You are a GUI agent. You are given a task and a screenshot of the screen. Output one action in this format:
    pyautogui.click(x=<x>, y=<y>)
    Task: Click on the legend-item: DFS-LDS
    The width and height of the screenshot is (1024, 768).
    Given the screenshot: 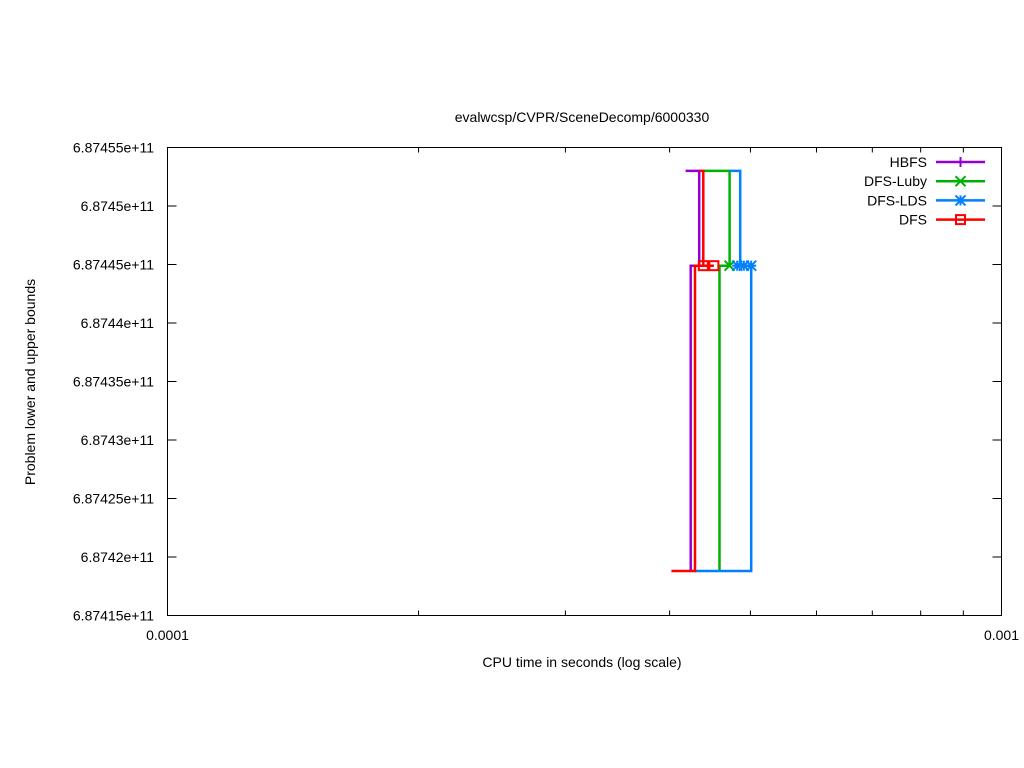 What is the action you would take?
    pyautogui.click(x=926, y=200)
    